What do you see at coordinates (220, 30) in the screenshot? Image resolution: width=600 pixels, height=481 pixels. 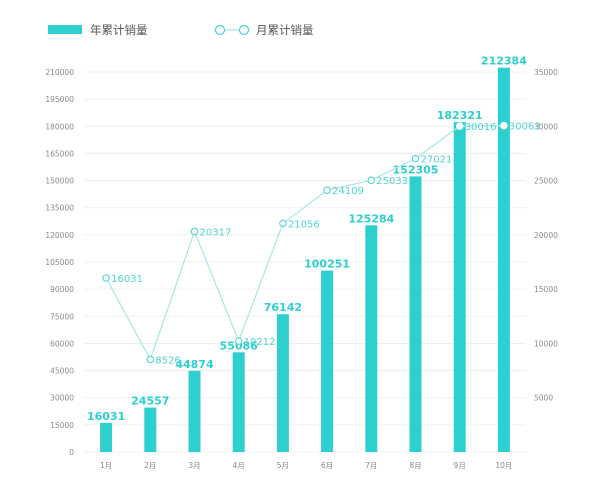 I see `legend-line-marker-left` at bounding box center [220, 30].